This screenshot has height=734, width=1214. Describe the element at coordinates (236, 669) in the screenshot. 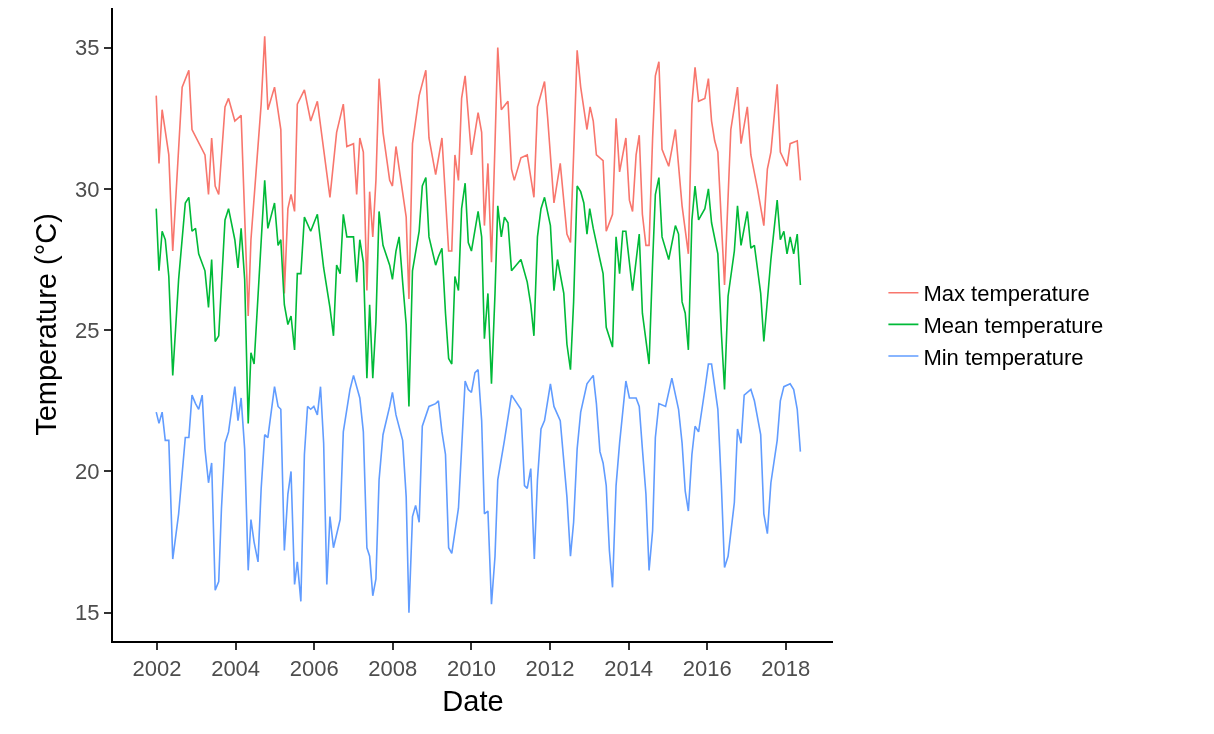

I see `x-tick-label: 2004` at that location.